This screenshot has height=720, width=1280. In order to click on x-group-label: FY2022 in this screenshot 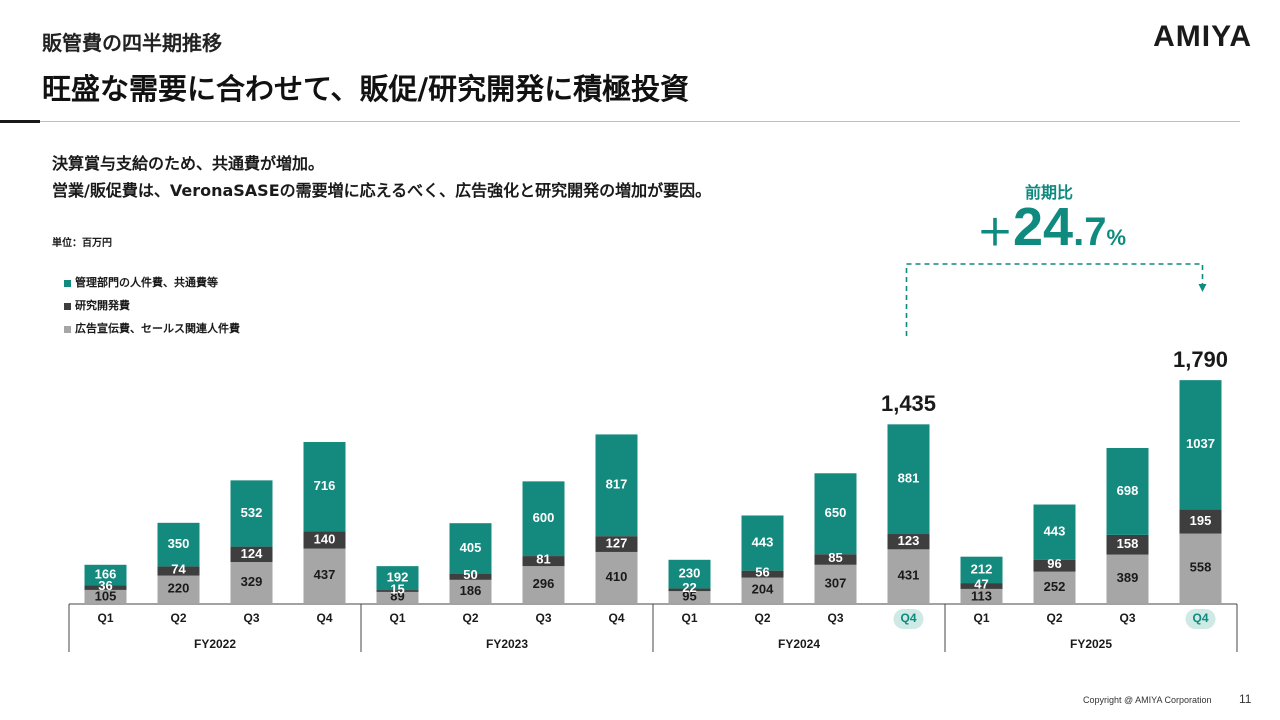, I will do `click(215, 644)`.